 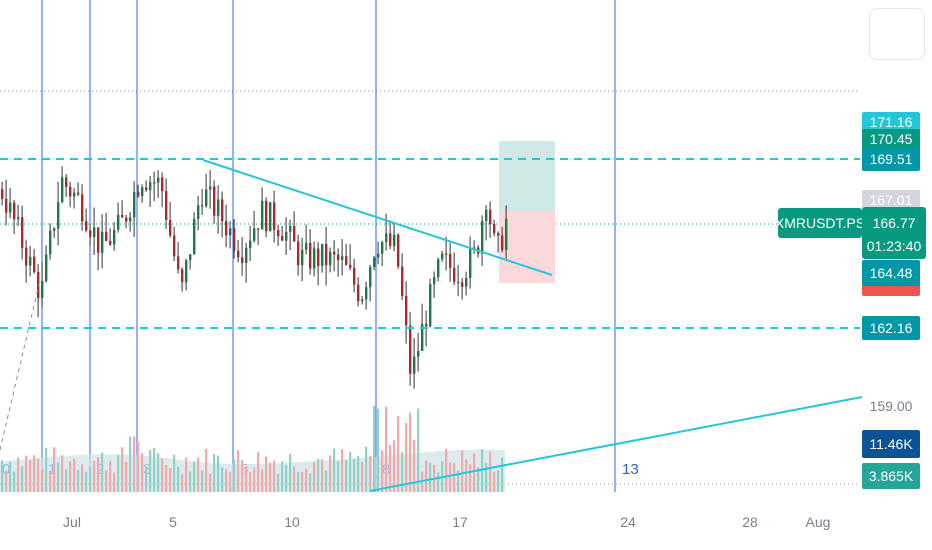 What do you see at coordinates (628, 522) in the screenshot?
I see `time-axis-label: 24` at bounding box center [628, 522].